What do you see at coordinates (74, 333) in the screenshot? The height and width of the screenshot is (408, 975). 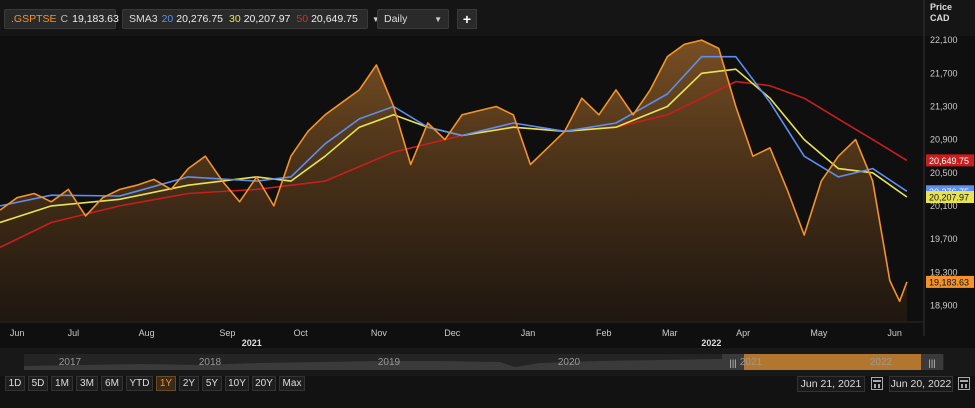 I see `x-tick-label: Jul` at bounding box center [74, 333].